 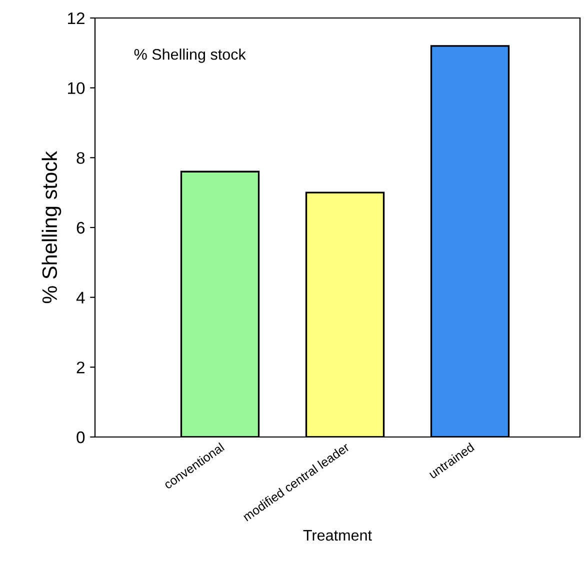 What do you see at coordinates (80, 158) in the screenshot?
I see `y-tick-label: 8` at bounding box center [80, 158].